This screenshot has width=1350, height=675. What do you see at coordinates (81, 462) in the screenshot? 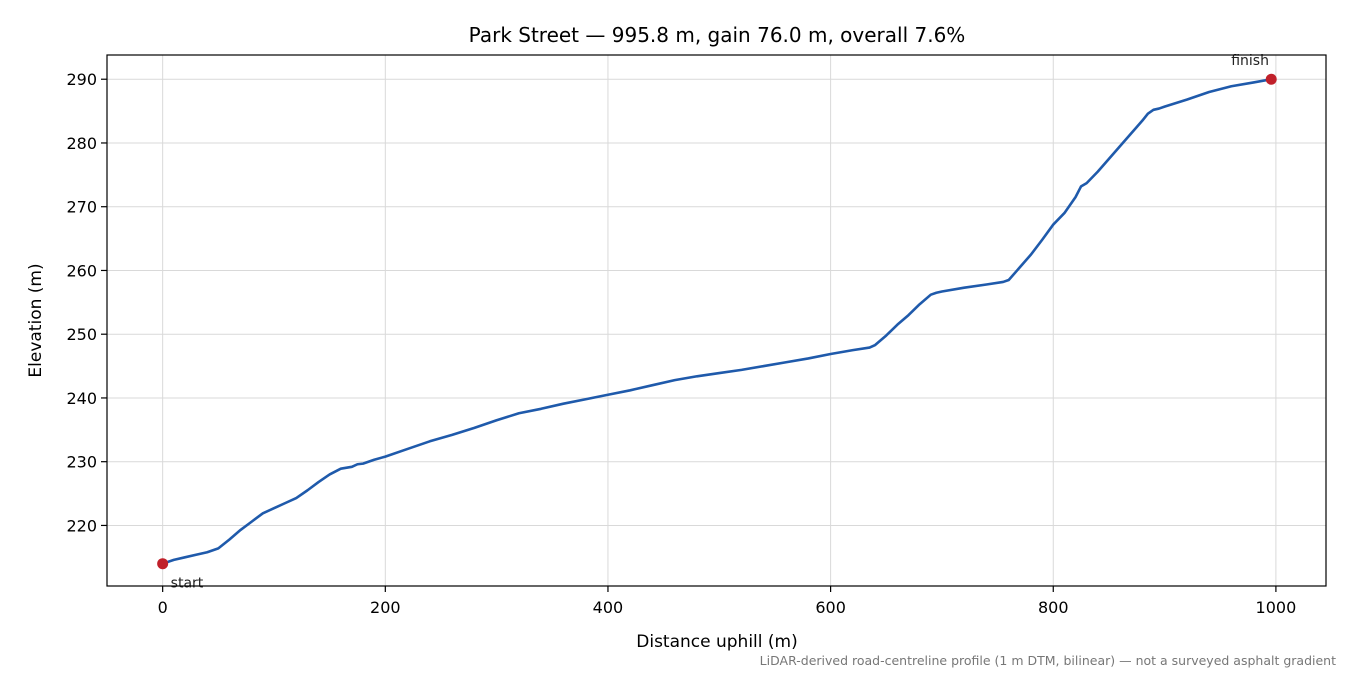
I see `y-tick-label: 230` at bounding box center [81, 462].